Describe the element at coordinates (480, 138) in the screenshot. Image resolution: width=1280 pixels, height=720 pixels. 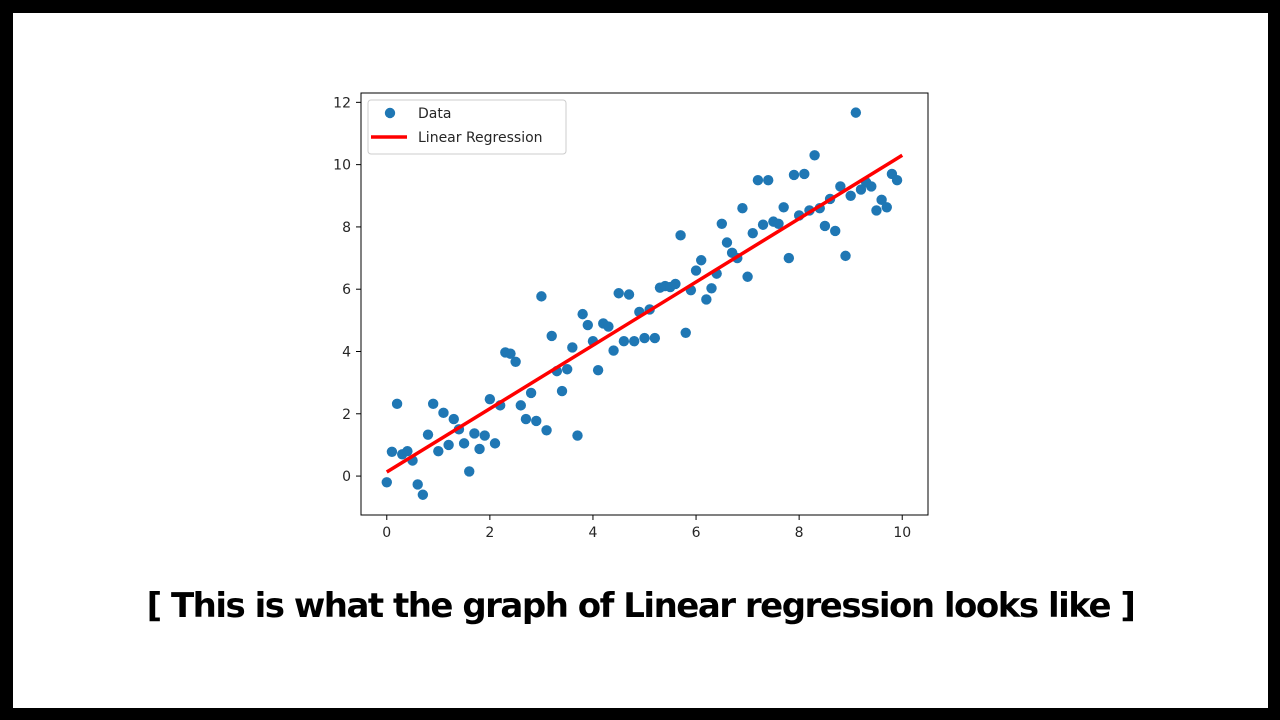
I see `legend-label-regression: Linear Regression` at that location.